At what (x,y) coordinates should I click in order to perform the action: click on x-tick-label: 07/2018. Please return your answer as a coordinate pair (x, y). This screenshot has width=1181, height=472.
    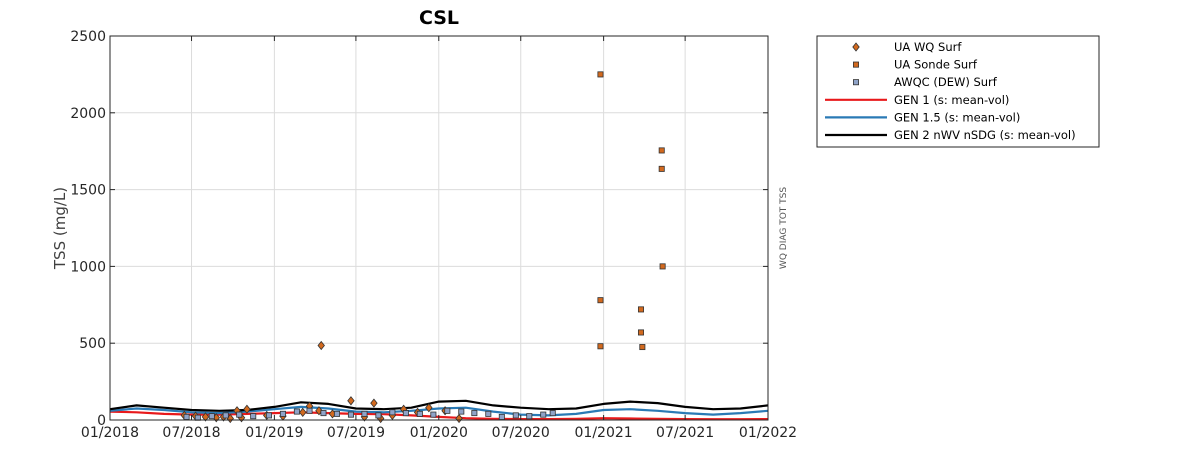
    Looking at the image, I should click on (191, 433).